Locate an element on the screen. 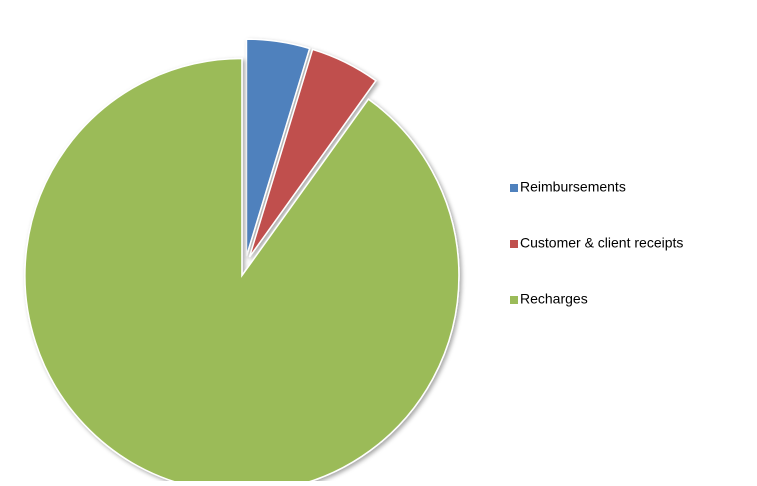 The height and width of the screenshot is (486, 757). legend-label: Reimbursements is located at coordinates (573, 187).